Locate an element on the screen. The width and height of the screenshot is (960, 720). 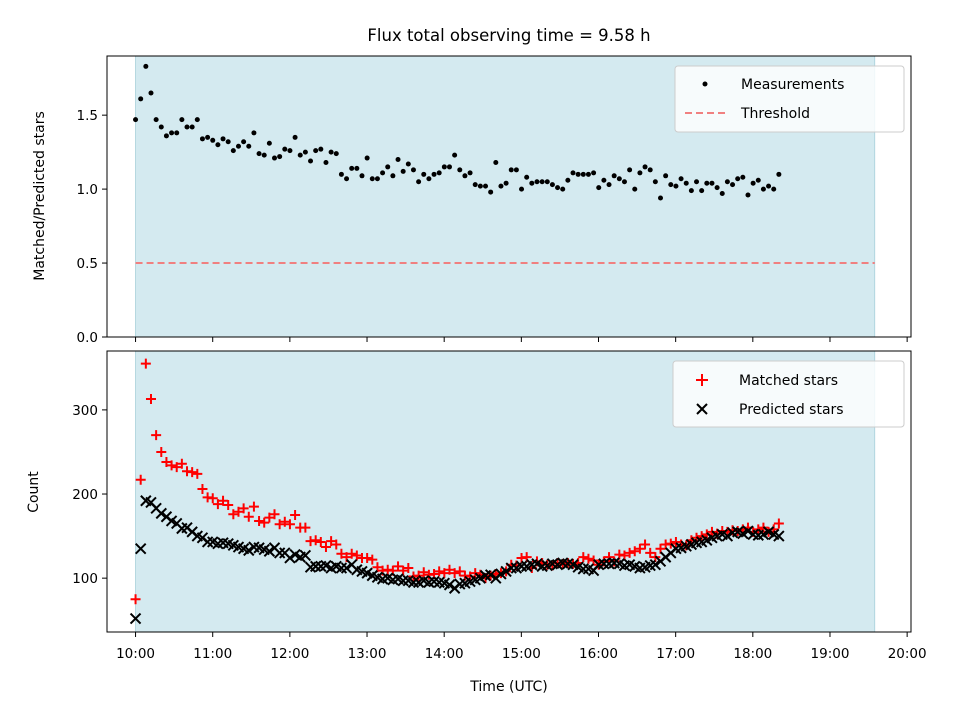
count-legend: Matched stars Predicted stars is located at coordinates (788, 394).